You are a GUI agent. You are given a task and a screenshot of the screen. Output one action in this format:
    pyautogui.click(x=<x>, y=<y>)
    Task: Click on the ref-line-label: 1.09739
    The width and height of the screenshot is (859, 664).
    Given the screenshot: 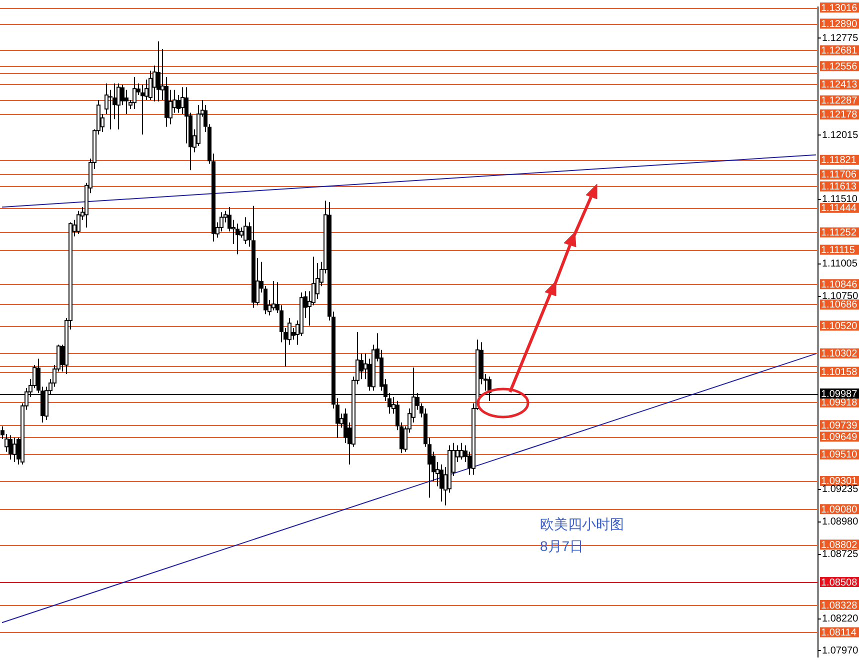 What is the action you would take?
    pyautogui.click(x=839, y=426)
    